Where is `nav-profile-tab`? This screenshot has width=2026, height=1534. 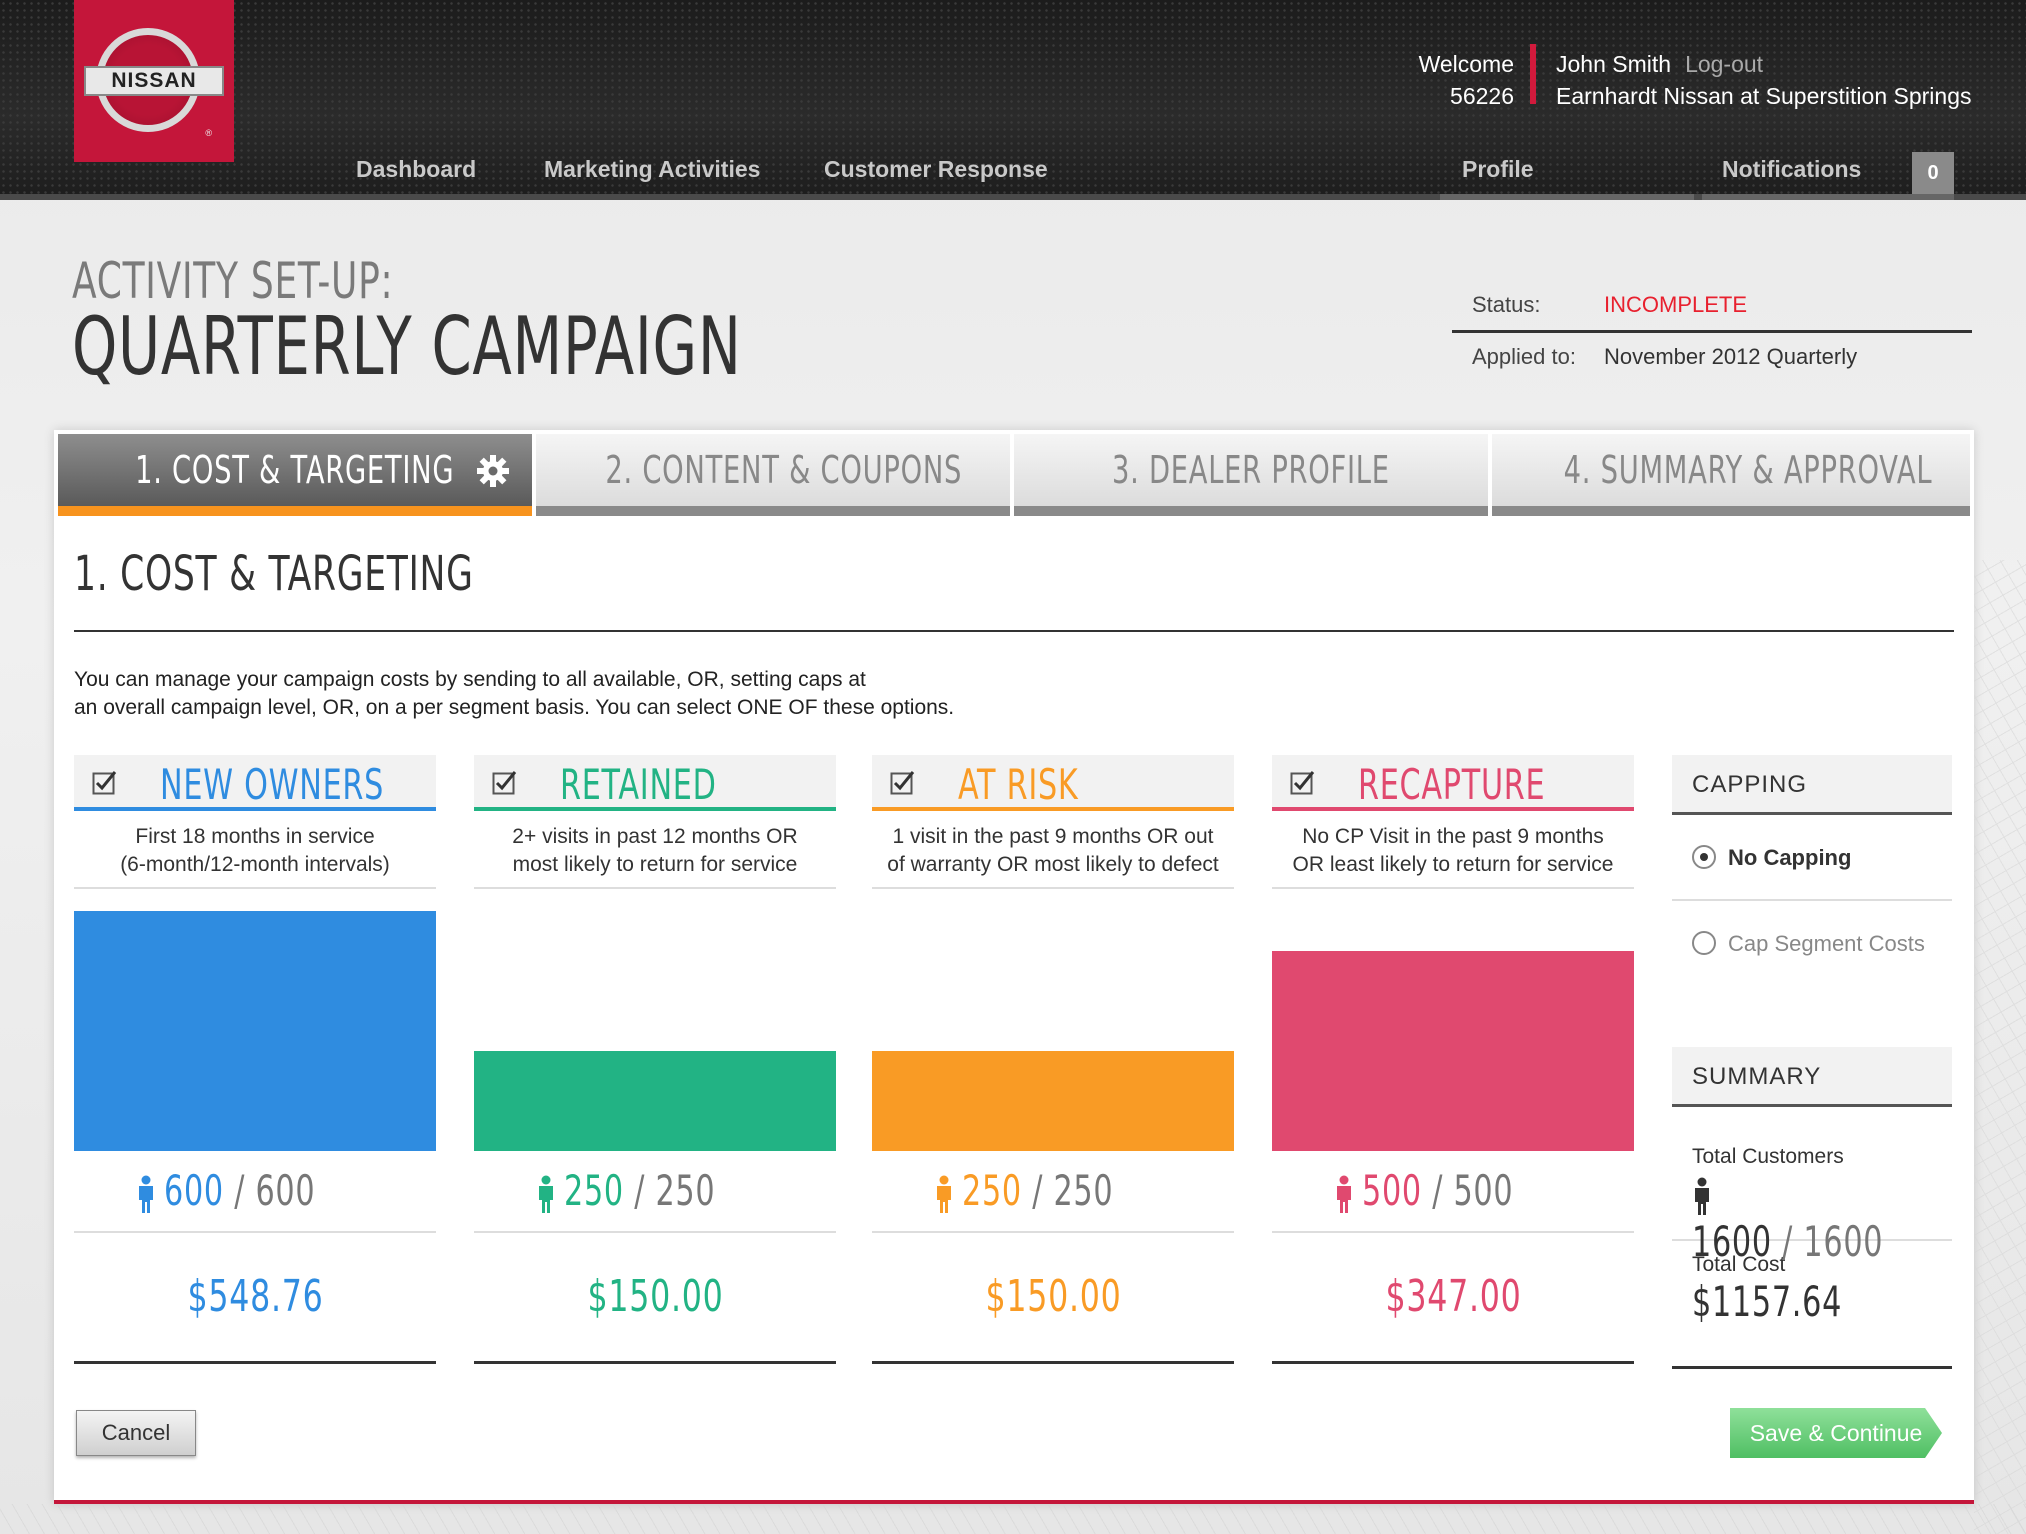
nav-profile-tab is located at coordinates (1567, 175).